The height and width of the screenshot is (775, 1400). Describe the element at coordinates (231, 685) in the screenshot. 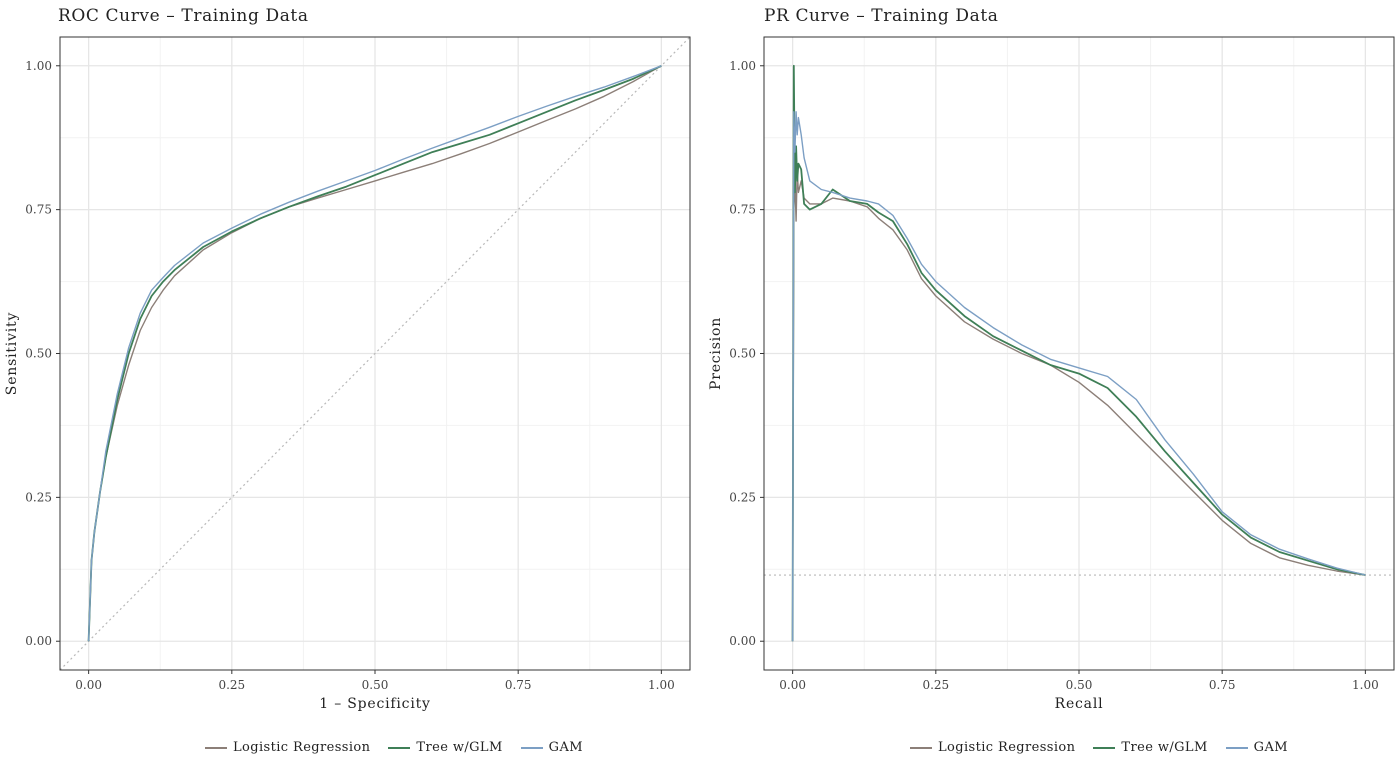

I see `roc-x-tick-label: 0.25` at that location.